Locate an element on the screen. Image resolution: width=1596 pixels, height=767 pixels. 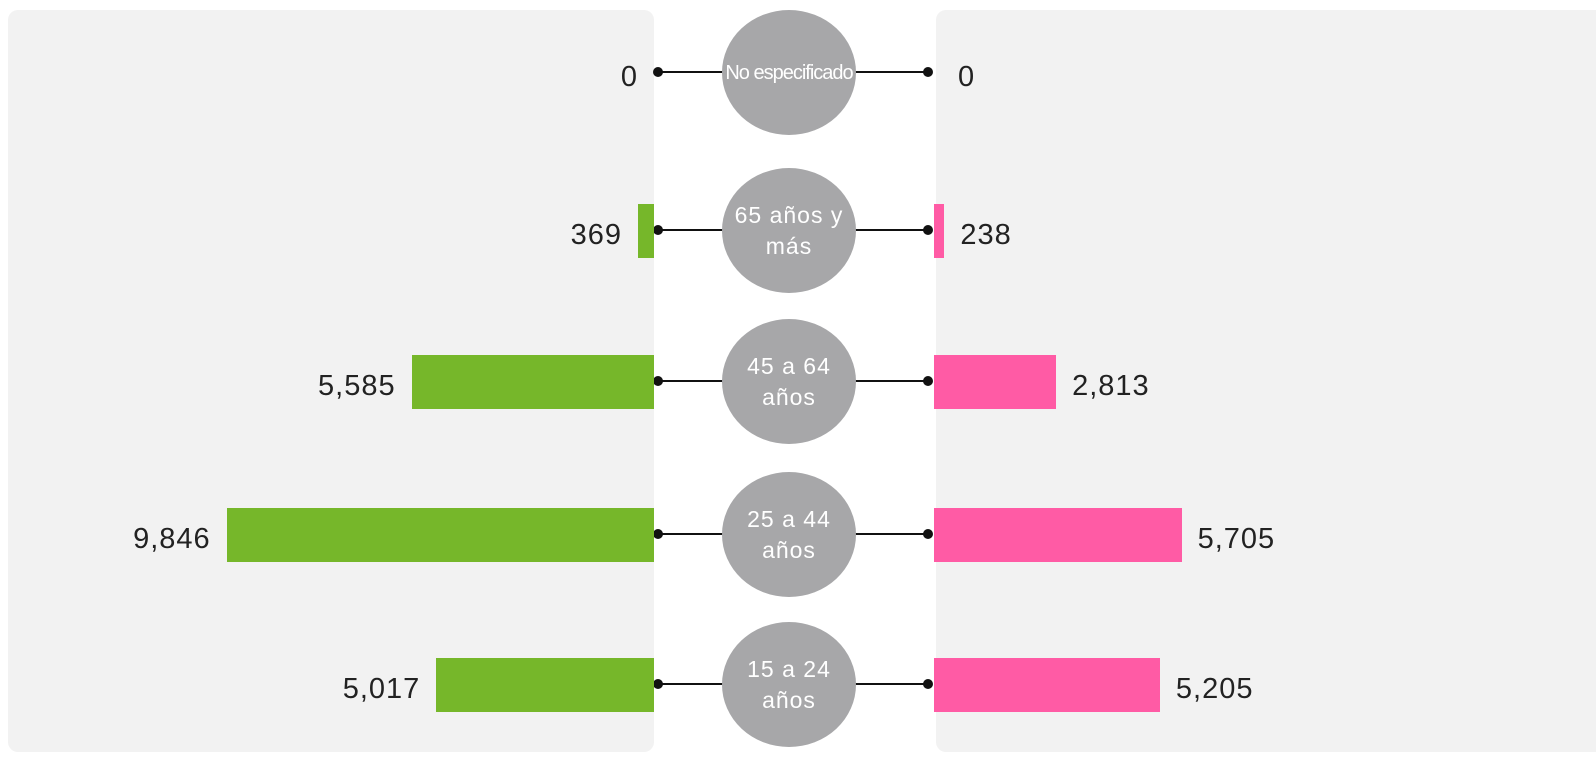
category-circle: 65 años y más is located at coordinates (789, 230).